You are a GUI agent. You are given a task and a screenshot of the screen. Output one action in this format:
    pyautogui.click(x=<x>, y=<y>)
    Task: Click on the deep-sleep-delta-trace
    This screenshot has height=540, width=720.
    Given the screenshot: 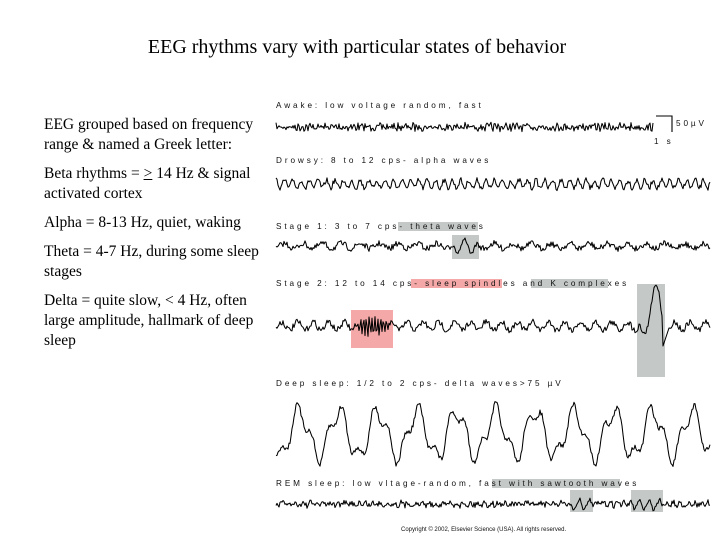 What is the action you would take?
    pyautogui.click(x=493, y=434)
    